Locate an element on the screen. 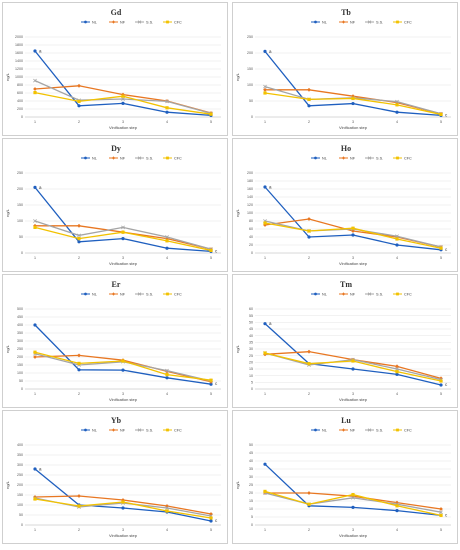 This screenshot has width=460, height=550. legend-item-cfc: CFC is located at coordinates (172, 430).